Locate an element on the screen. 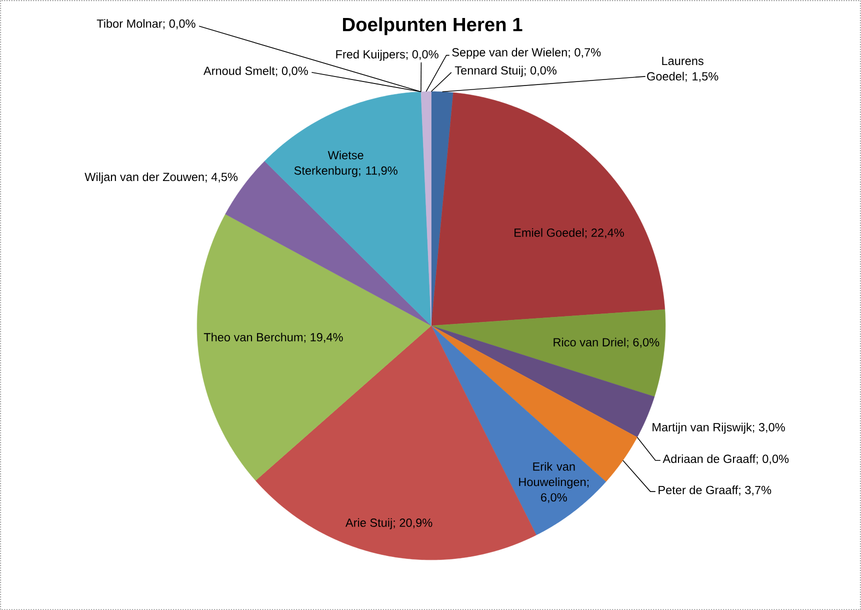  data-label: Theo van Berchum; 19,4% is located at coordinates (273, 337).